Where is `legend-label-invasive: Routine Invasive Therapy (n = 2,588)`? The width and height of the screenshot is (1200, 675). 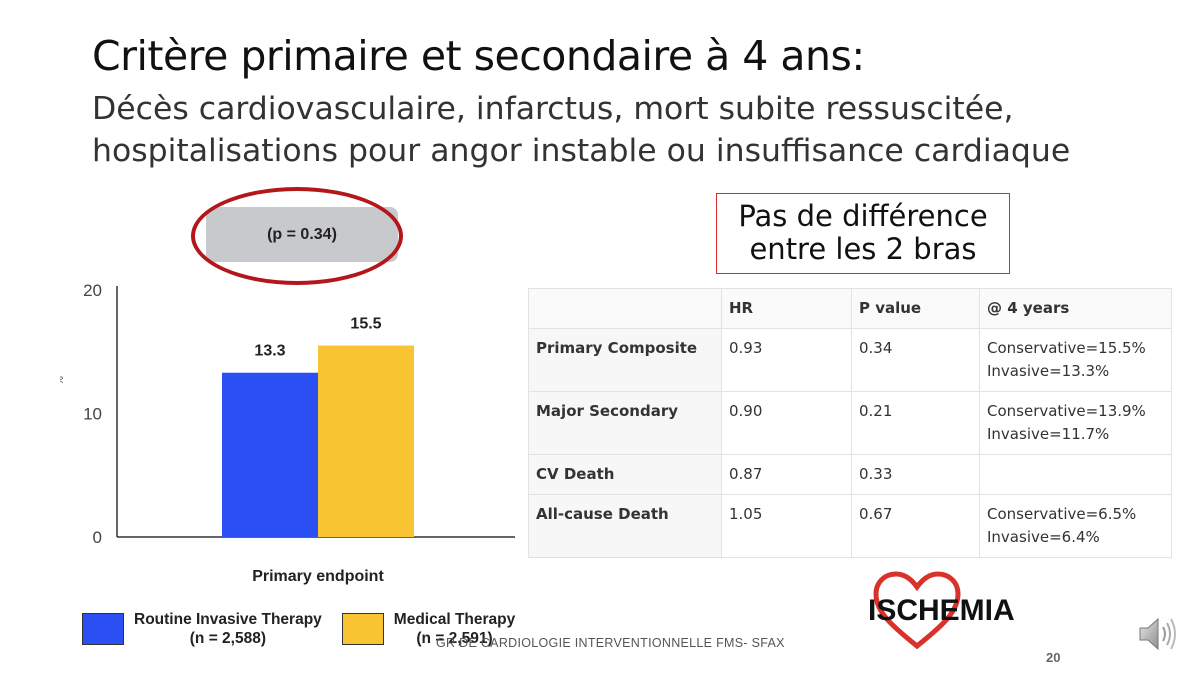 legend-label-invasive: Routine Invasive Therapy (n = 2,588) is located at coordinates (228, 629).